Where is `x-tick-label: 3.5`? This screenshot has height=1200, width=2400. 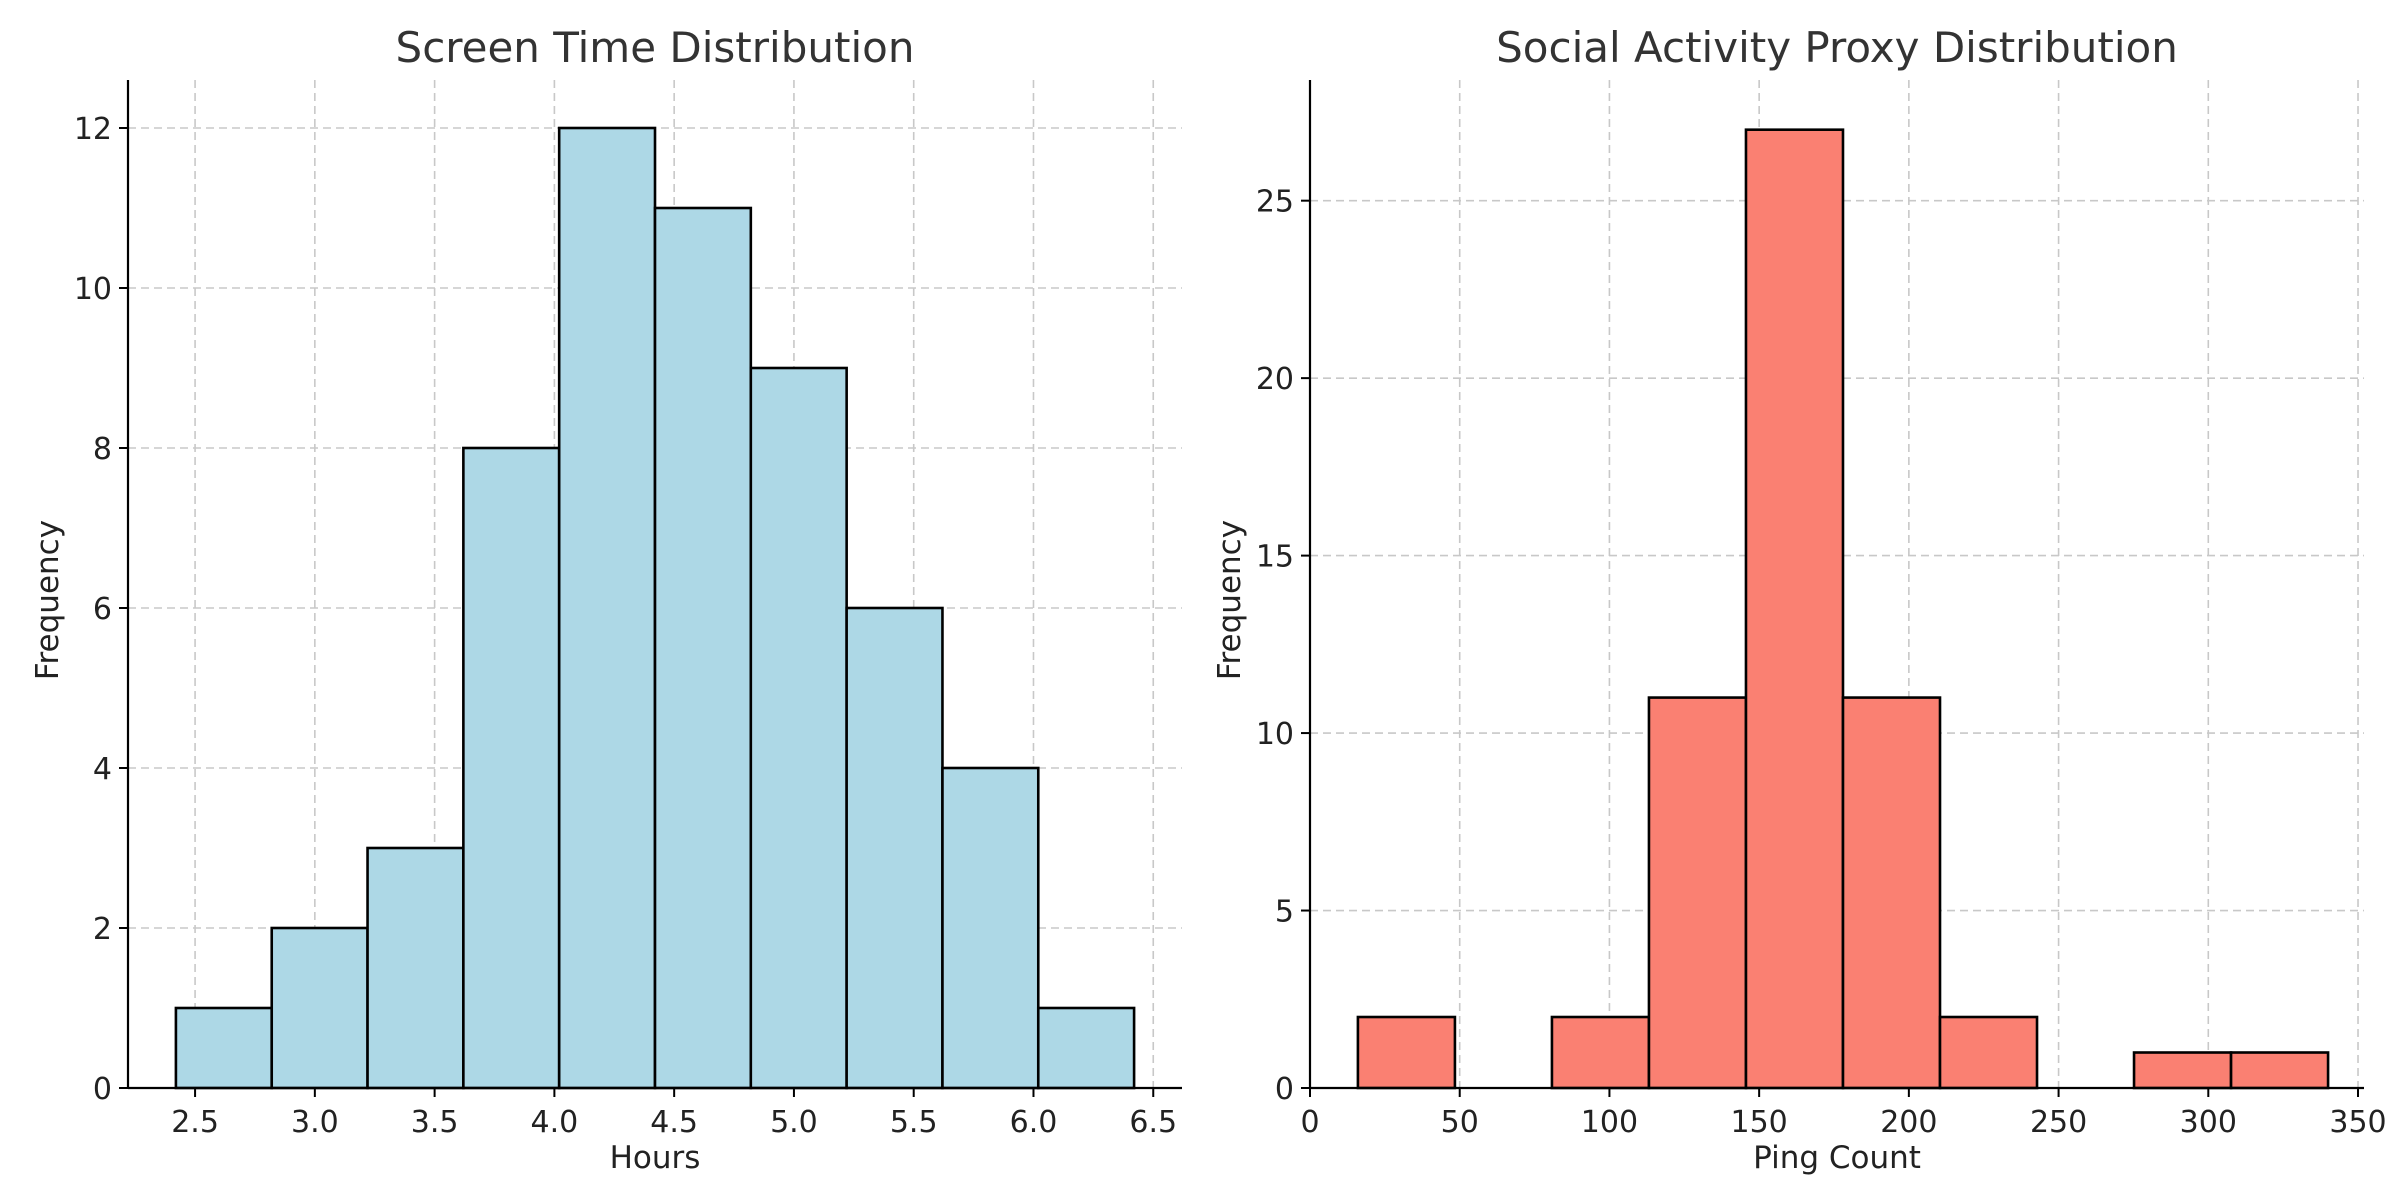
x-tick-label: 3.5 is located at coordinates (435, 1122).